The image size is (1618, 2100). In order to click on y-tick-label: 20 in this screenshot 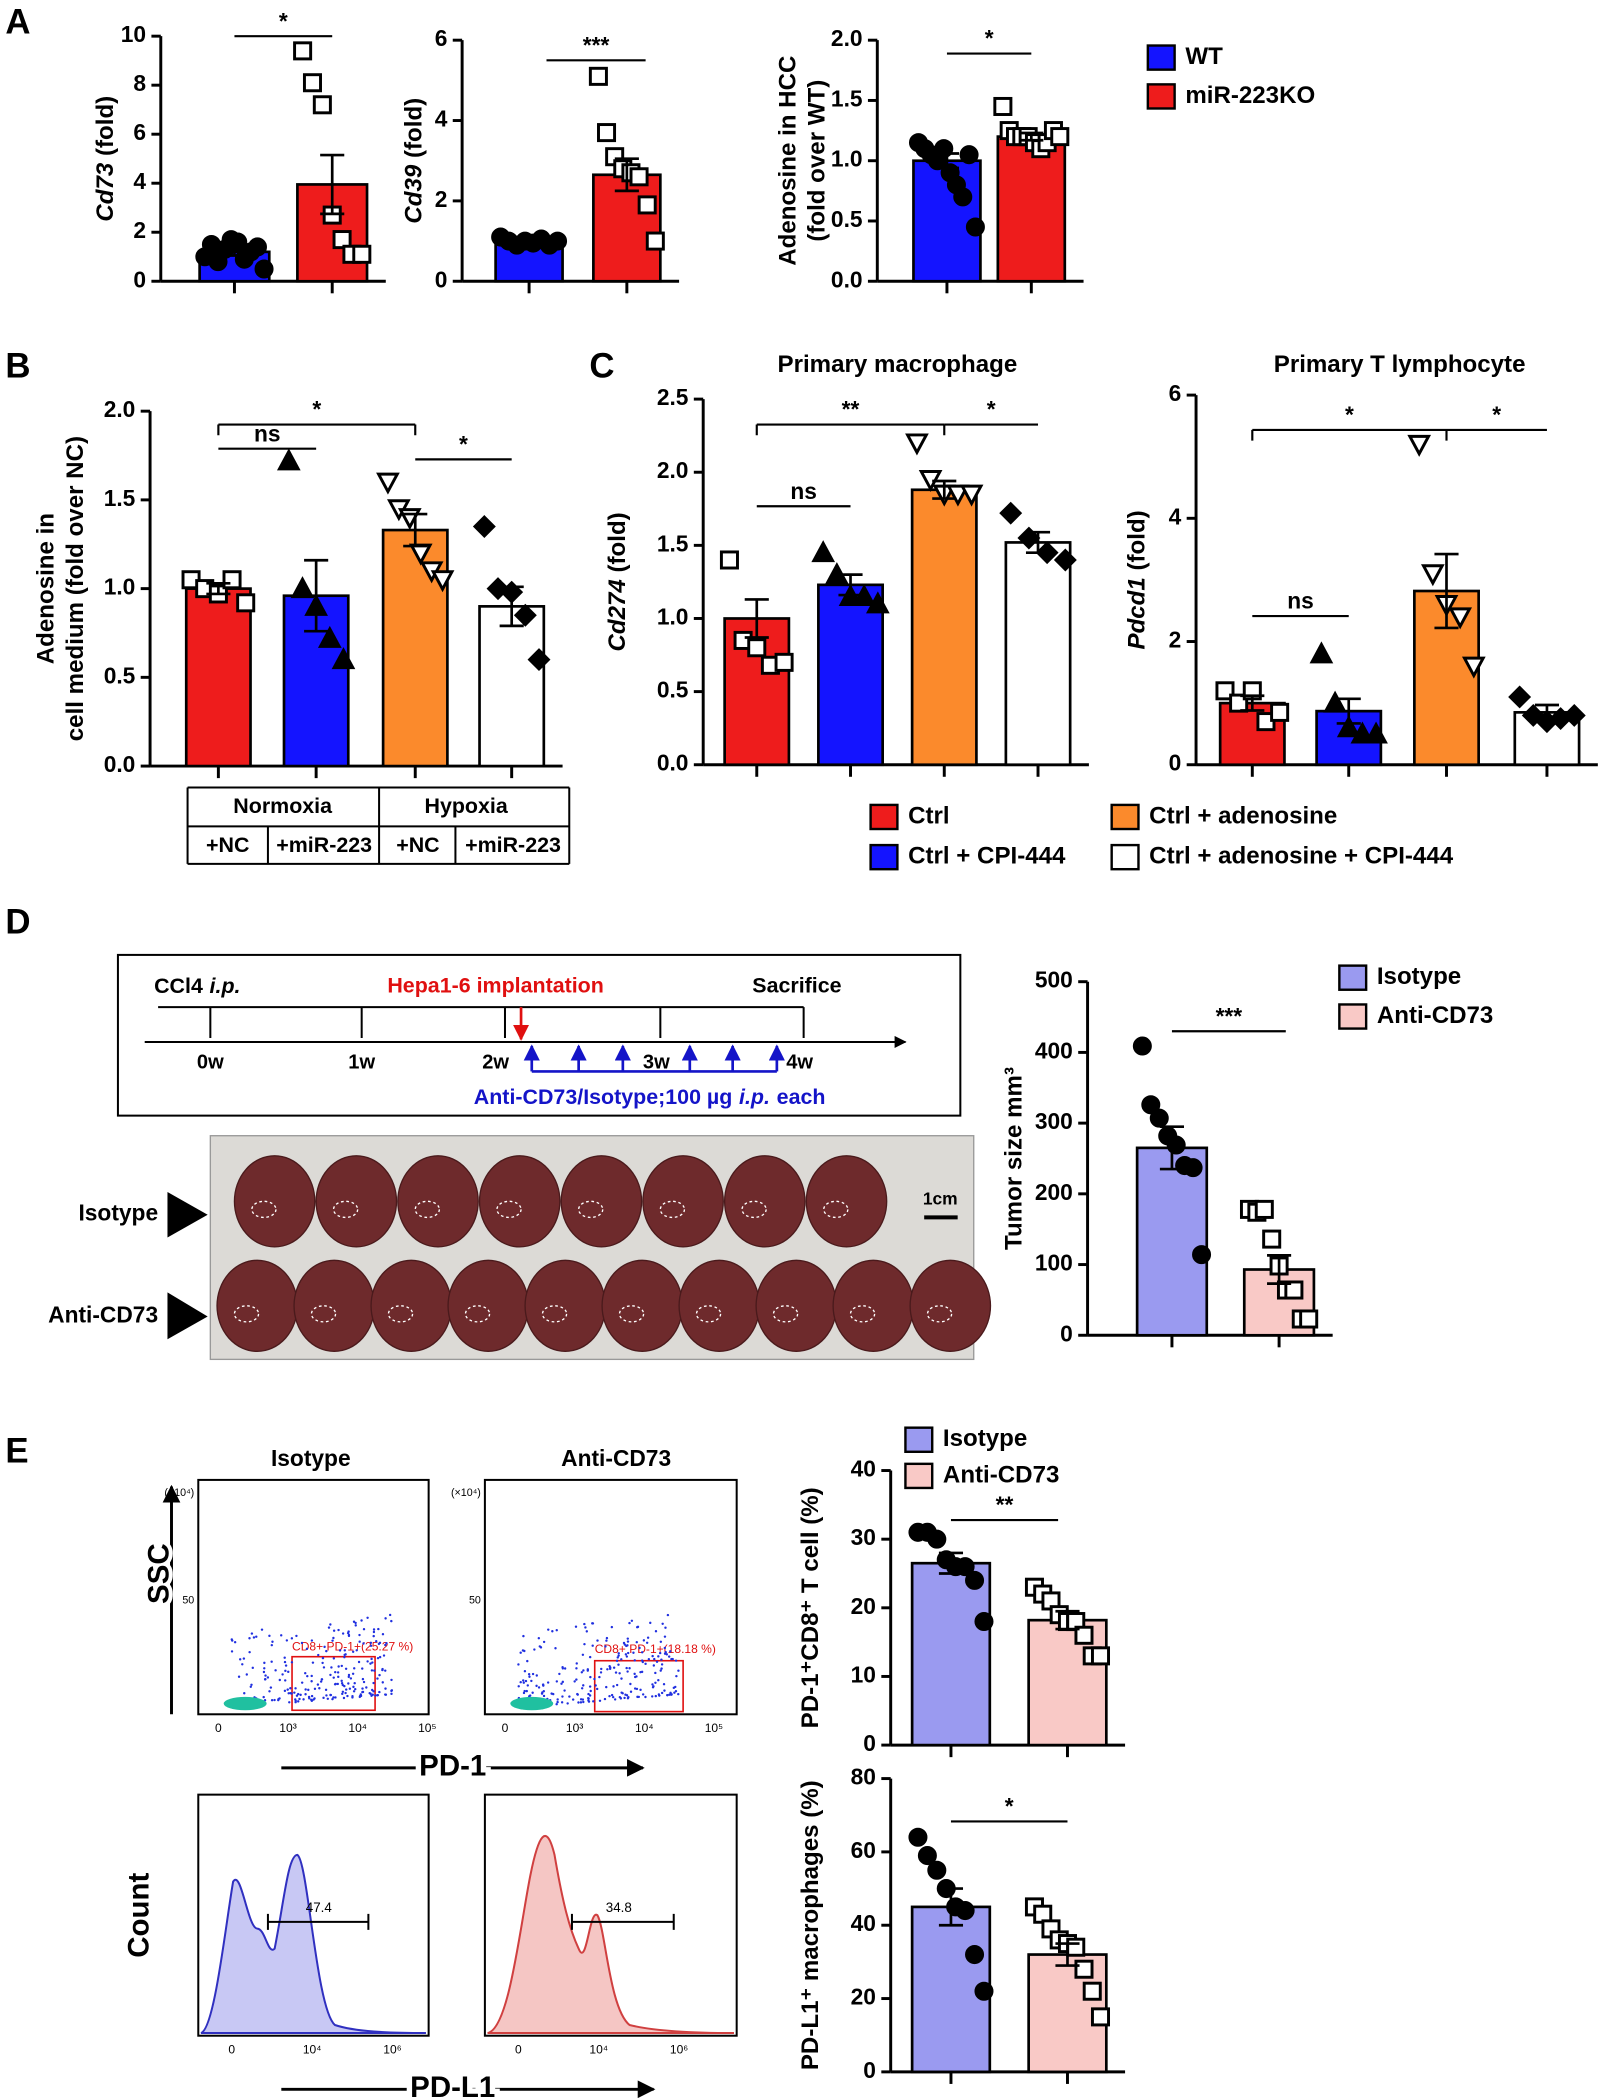, I will do `click(863, 1997)`.